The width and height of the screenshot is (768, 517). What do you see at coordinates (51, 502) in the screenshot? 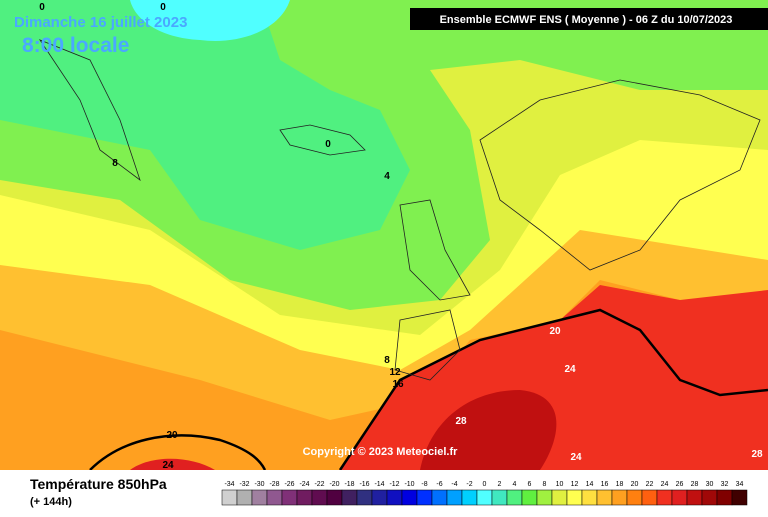
I see `footer-lead: (+ 144h)` at bounding box center [51, 502].